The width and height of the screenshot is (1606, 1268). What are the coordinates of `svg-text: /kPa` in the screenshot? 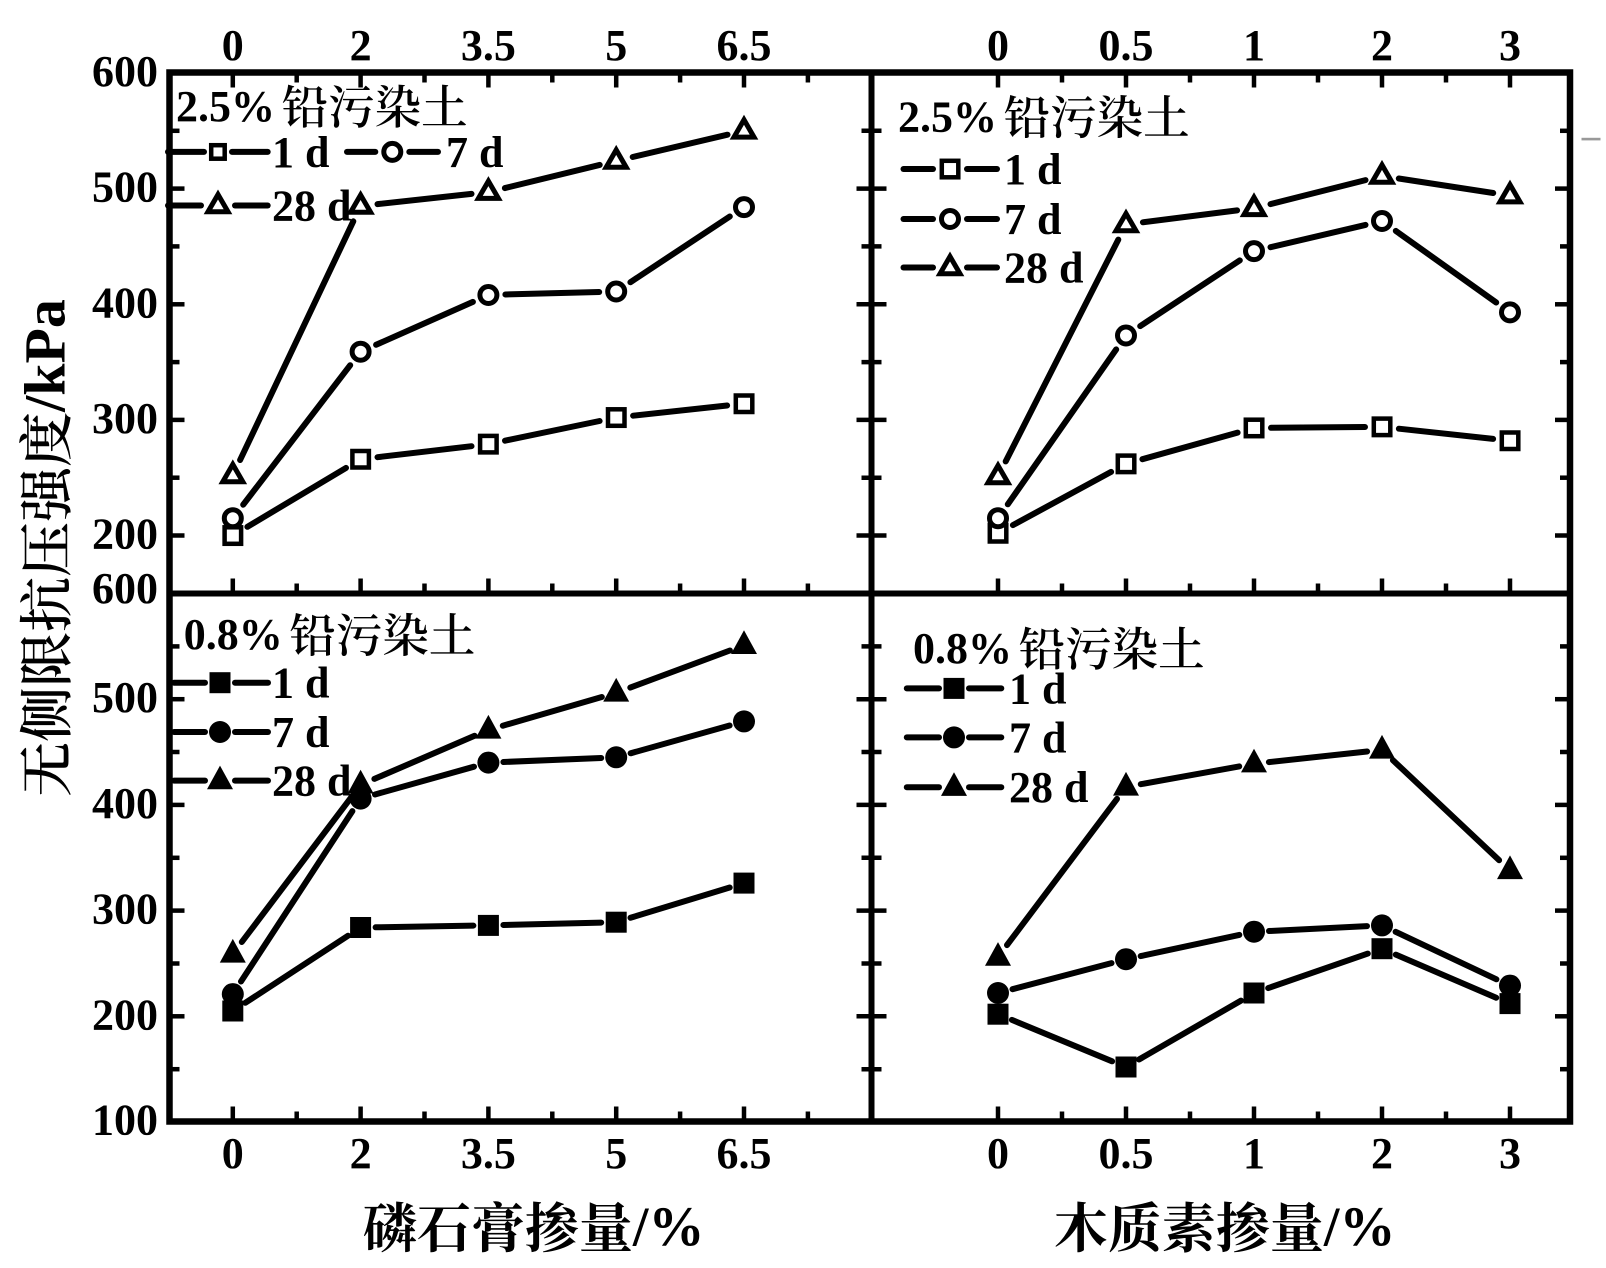 It's located at (45, 356).